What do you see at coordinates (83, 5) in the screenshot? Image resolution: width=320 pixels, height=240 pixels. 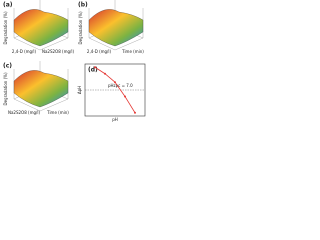 I see `panel-label: (b)` at bounding box center [83, 5].